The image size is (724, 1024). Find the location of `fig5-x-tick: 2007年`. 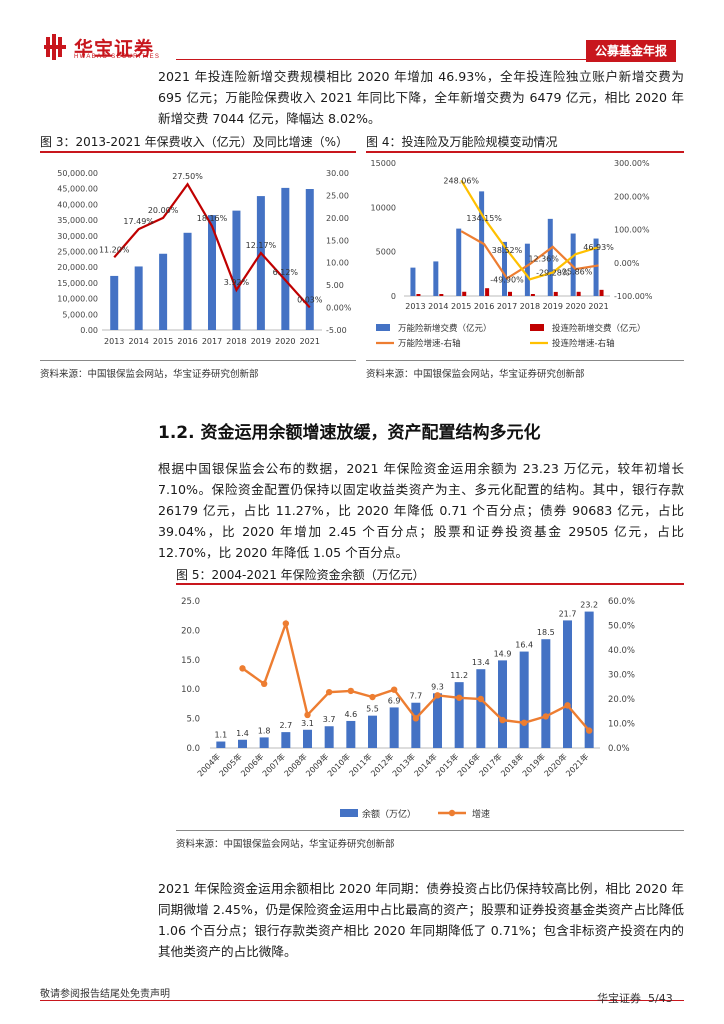

fig5-x-tick: 2007年 is located at coordinates (273, 764).